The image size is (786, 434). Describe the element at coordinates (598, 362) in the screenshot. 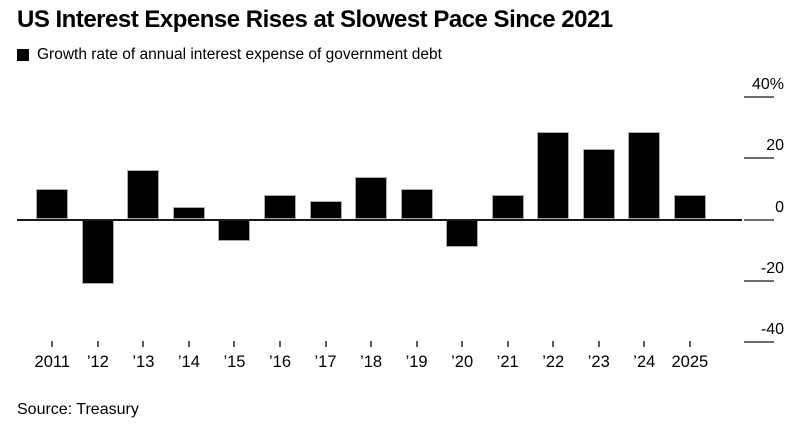

I see `x-axis-label: ’23` at that location.